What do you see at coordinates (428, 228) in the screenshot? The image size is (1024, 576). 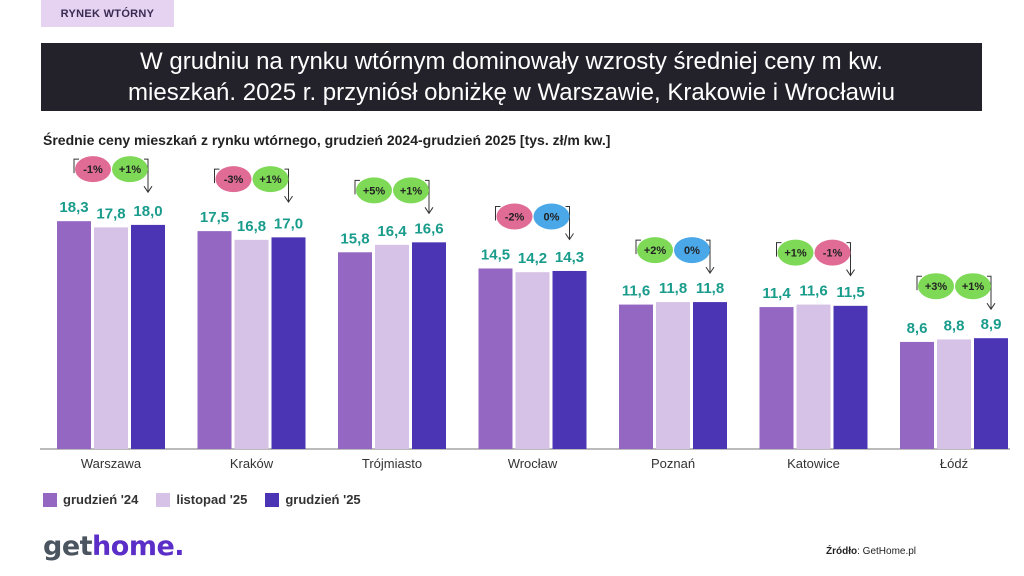 I see `value-label-3-3: 16,6` at bounding box center [428, 228].